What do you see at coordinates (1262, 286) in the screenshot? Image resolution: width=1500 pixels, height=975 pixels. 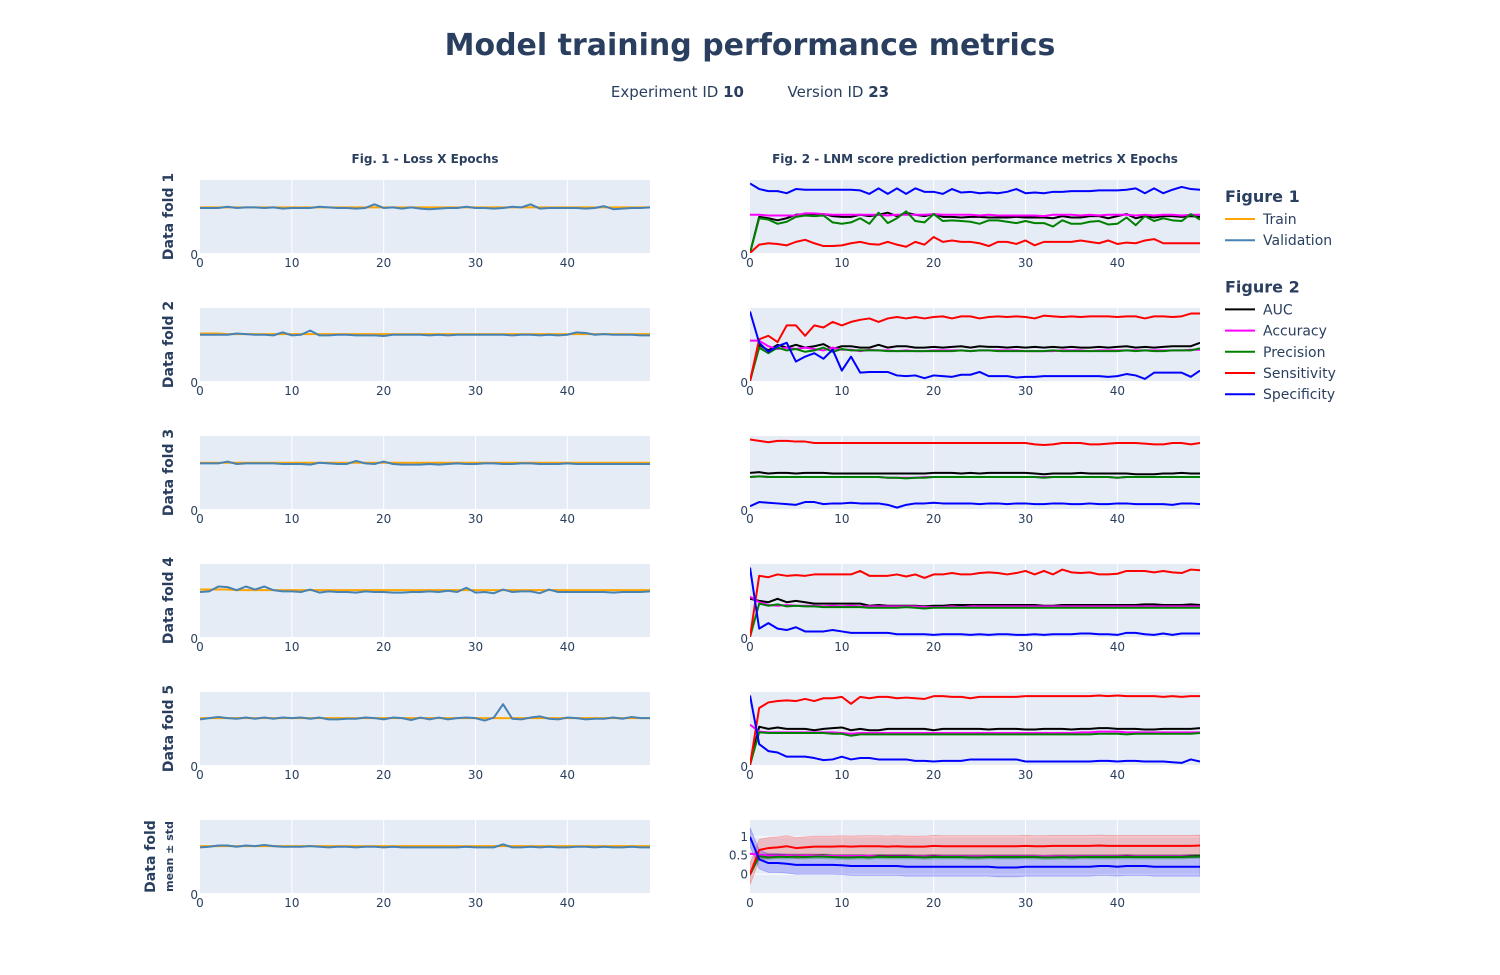 I see `legend-title-2: Figure 2` at bounding box center [1262, 286].